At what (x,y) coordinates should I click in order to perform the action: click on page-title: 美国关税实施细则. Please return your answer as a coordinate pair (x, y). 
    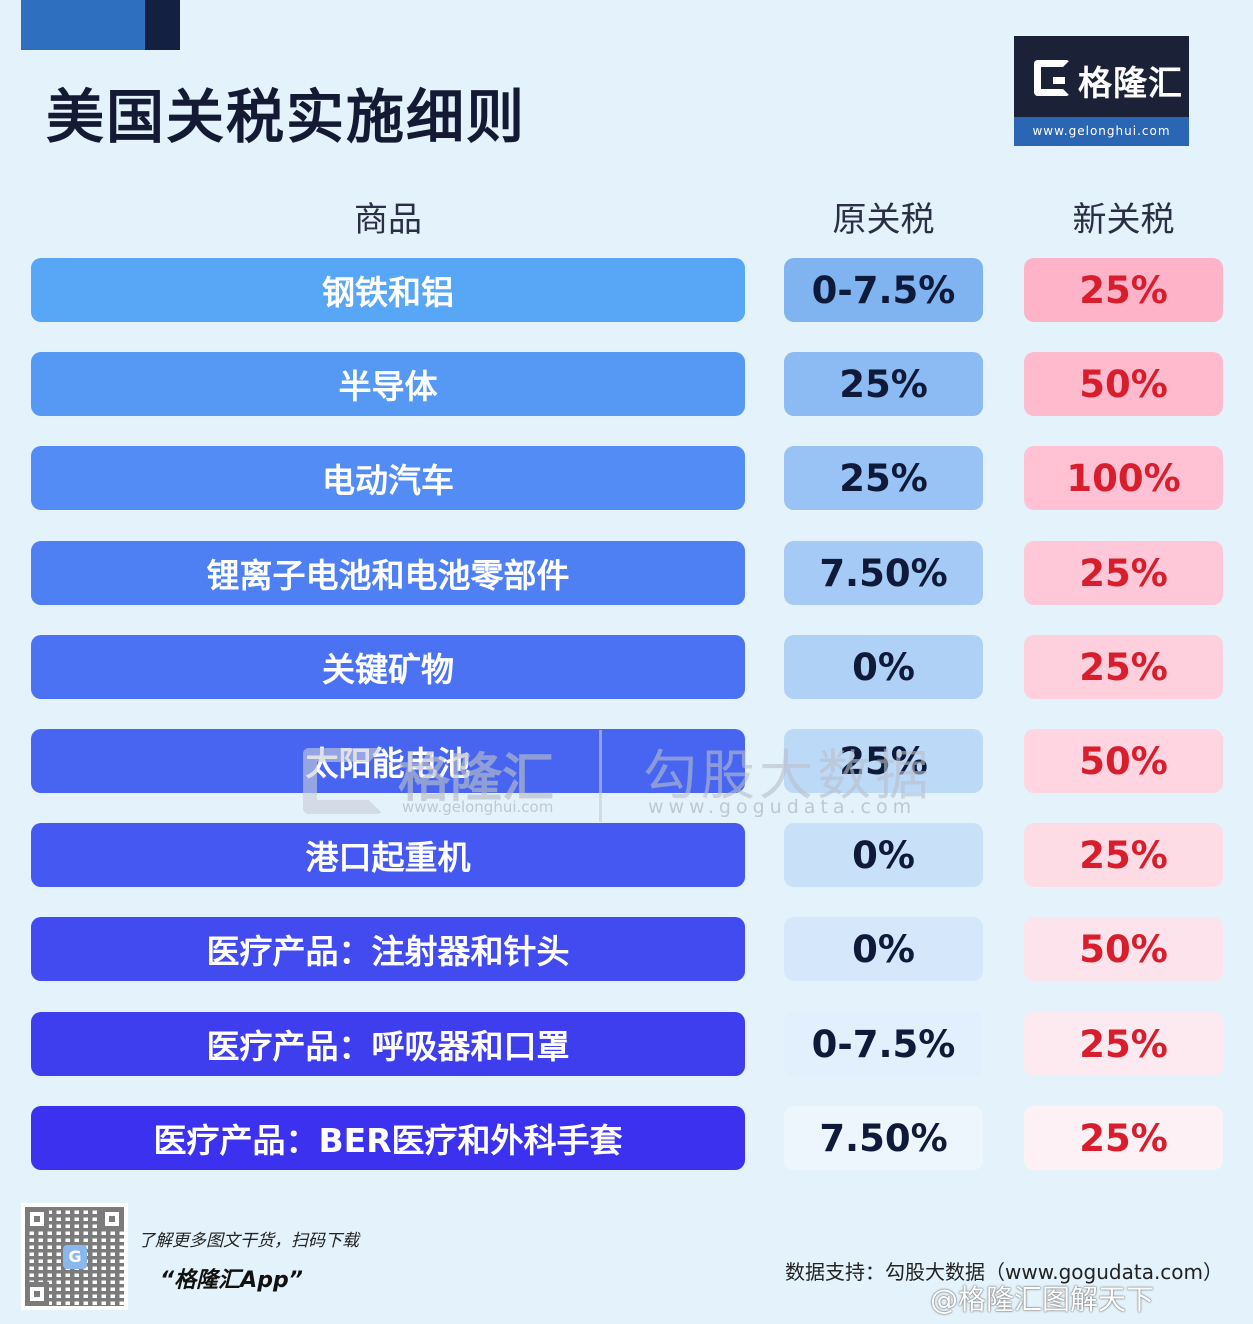
    Looking at the image, I should click on (286, 117).